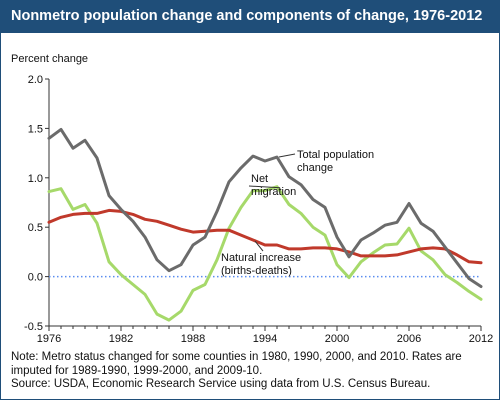  Describe the element at coordinates (264, 187) in the screenshot. I see `net-migration-leader` at that location.